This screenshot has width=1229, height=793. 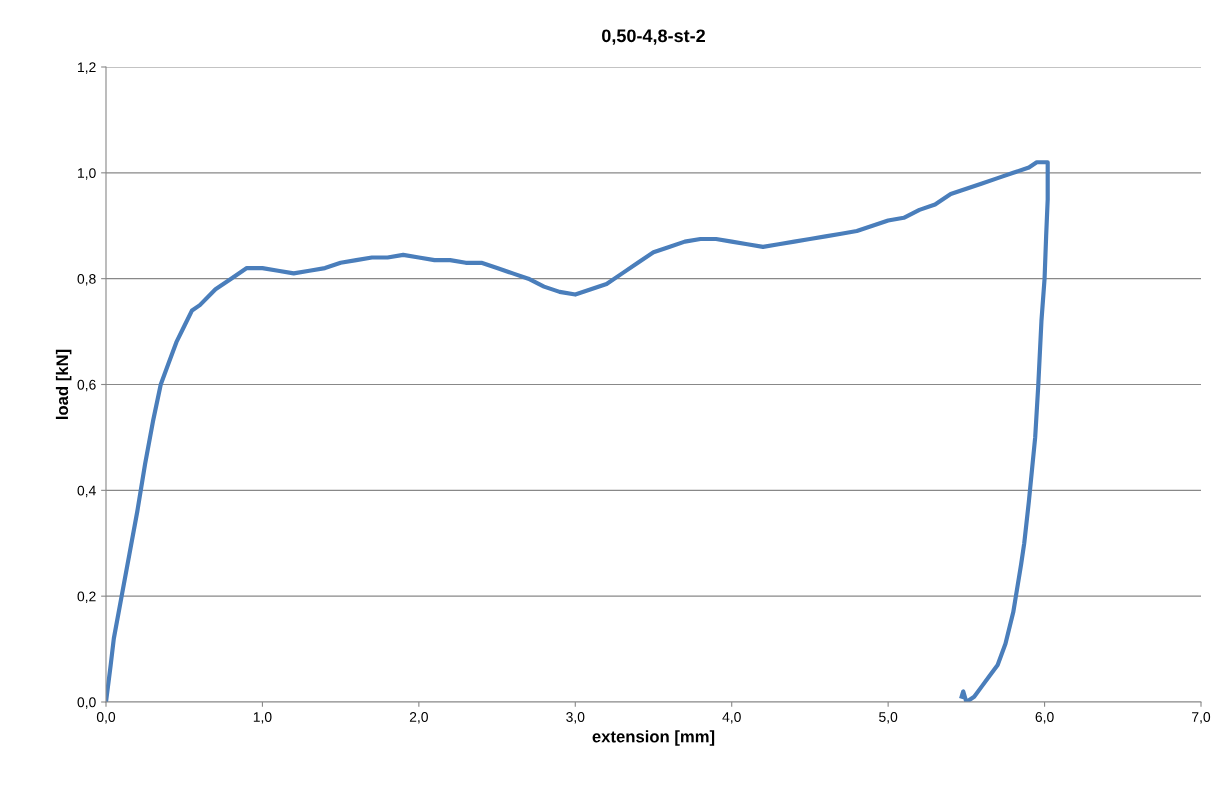 What do you see at coordinates (1044, 718) in the screenshot?
I see `x-tick-label: 6,0` at bounding box center [1044, 718].